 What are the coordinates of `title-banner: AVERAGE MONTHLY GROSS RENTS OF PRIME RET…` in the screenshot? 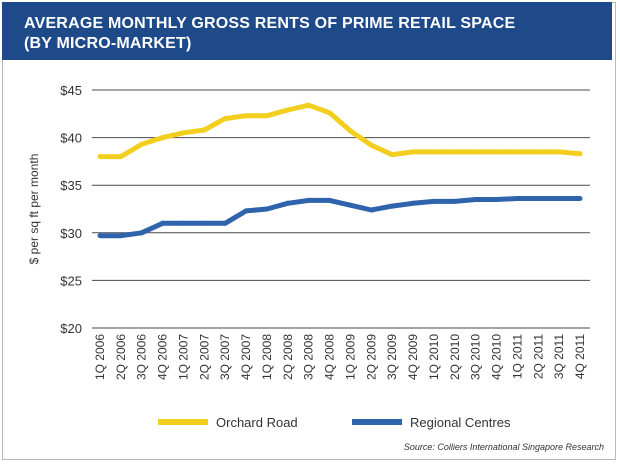 It's located at (307, 31).